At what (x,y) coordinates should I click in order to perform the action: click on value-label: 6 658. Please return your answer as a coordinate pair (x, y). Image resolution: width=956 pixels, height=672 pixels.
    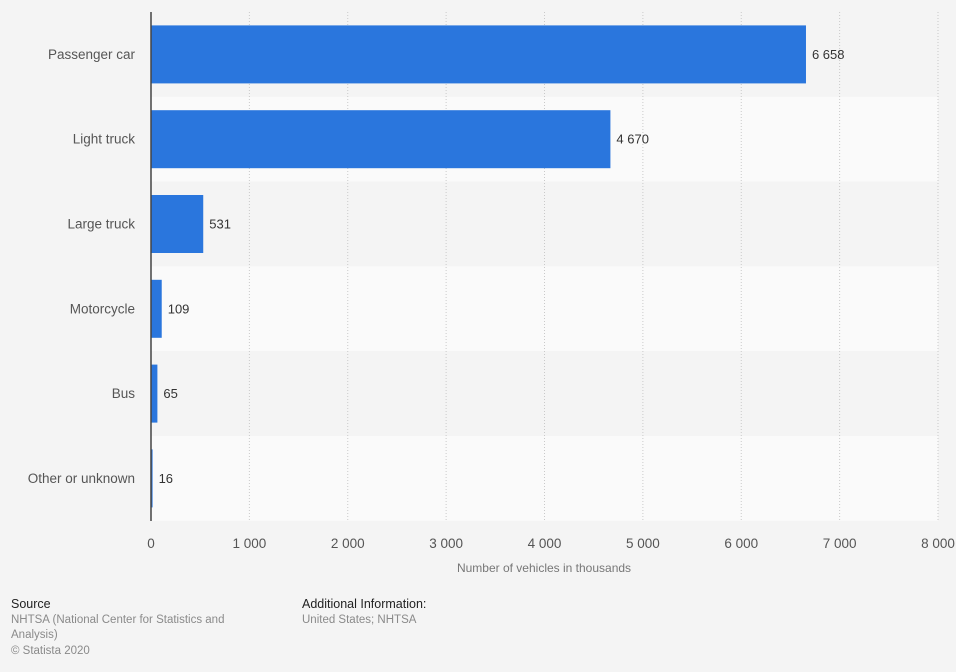
    Looking at the image, I should click on (828, 54).